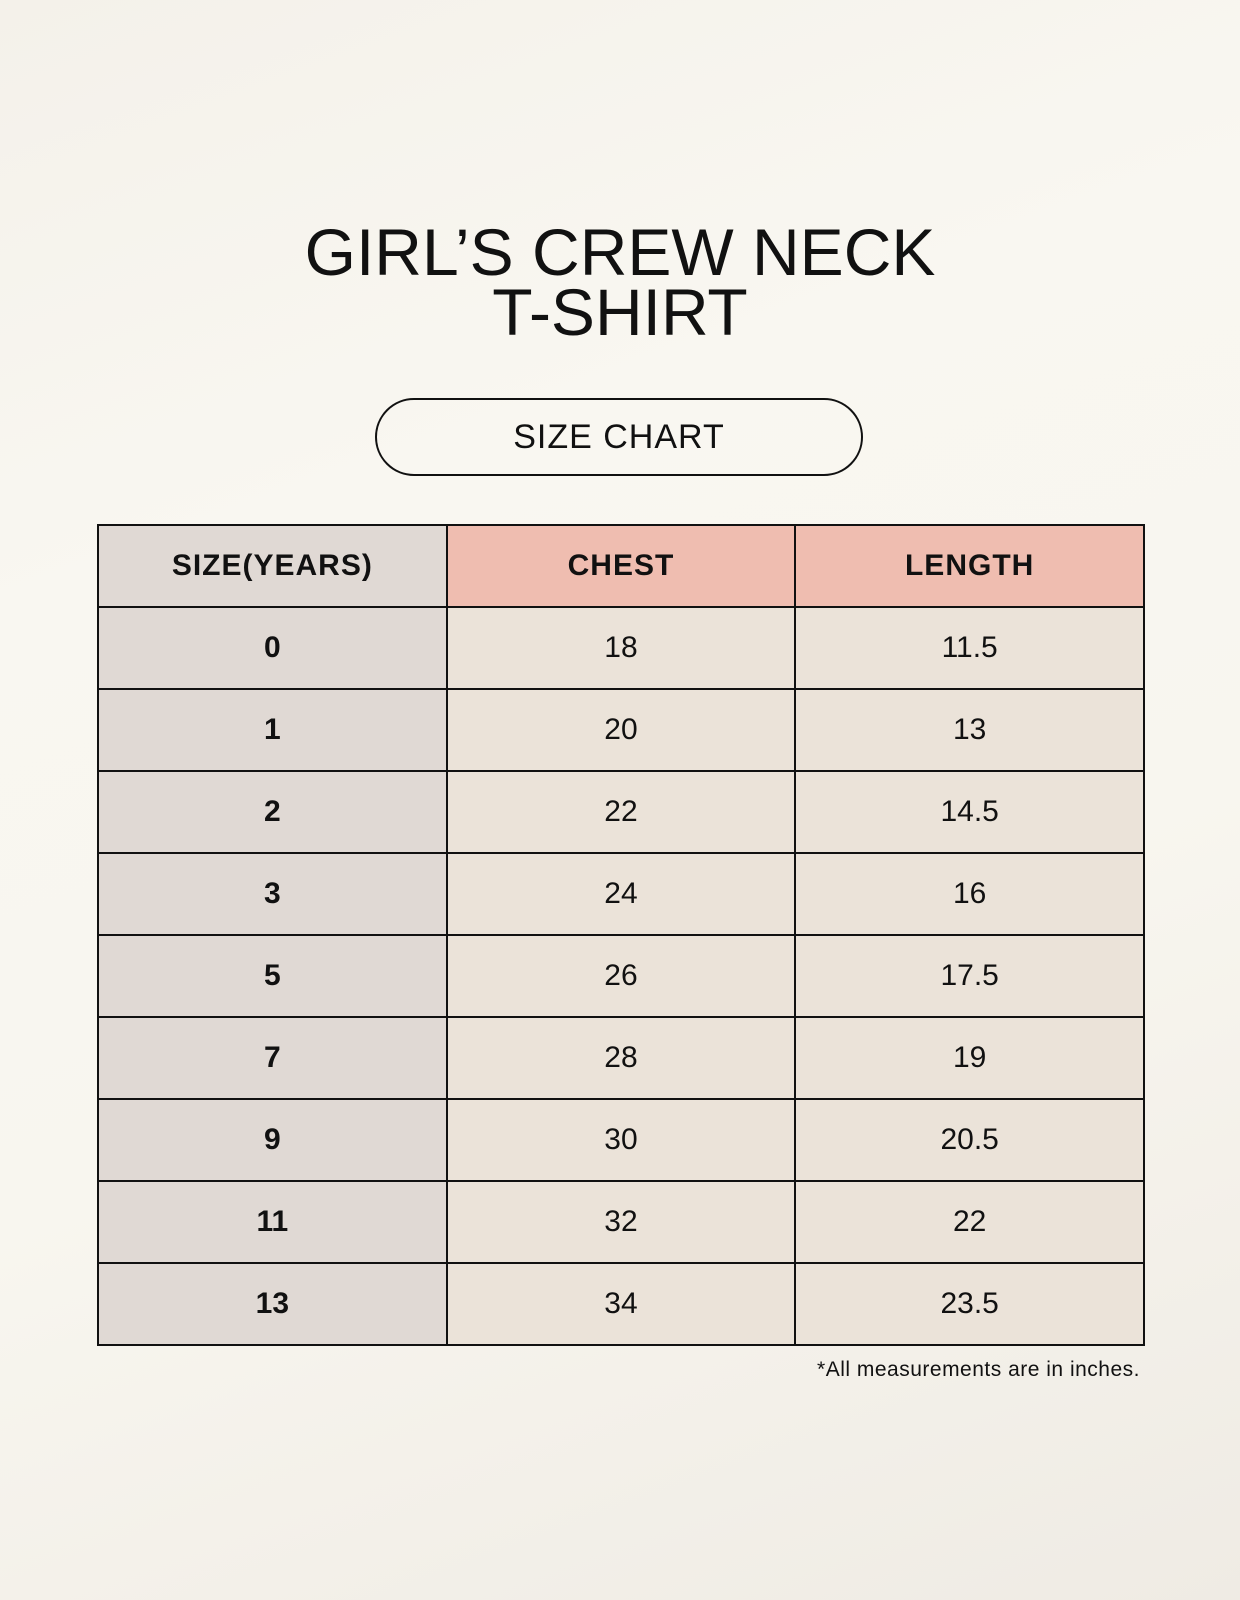 This screenshot has height=1600, width=1240. Describe the element at coordinates (272, 1058) in the screenshot. I see `table-cell: 7` at that location.